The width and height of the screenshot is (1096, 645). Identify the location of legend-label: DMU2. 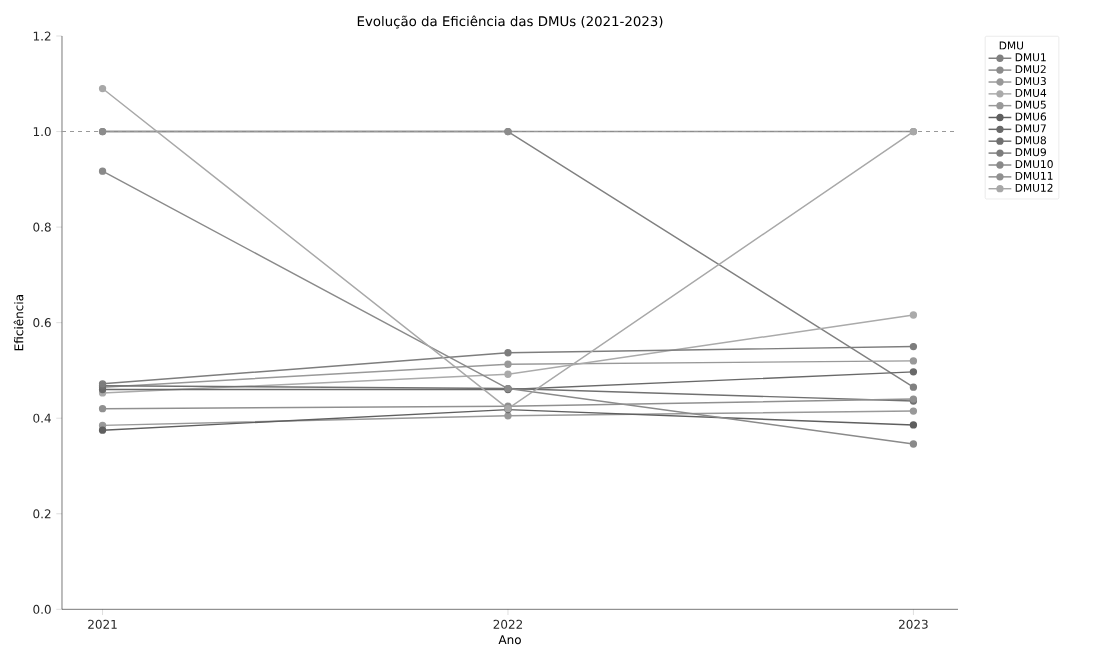
(1030, 69).